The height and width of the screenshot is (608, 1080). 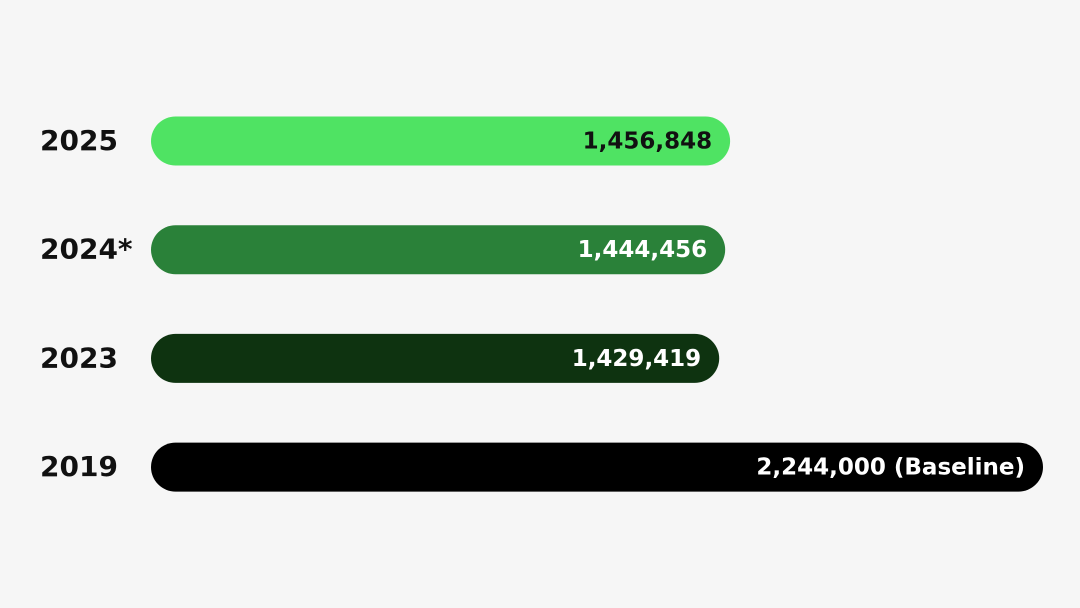 I want to click on category-label: 2019, so click(x=79, y=466).